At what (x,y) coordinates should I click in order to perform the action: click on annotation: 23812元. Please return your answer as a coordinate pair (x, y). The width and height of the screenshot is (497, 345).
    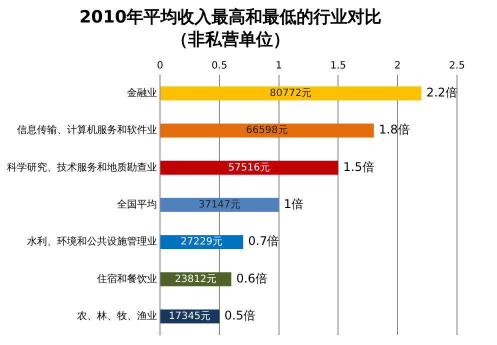
    Looking at the image, I should click on (195, 279).